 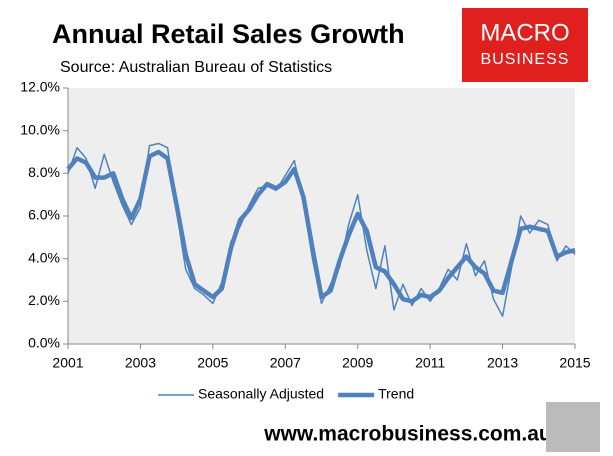 I want to click on wolf-icon, so click(x=573, y=427).